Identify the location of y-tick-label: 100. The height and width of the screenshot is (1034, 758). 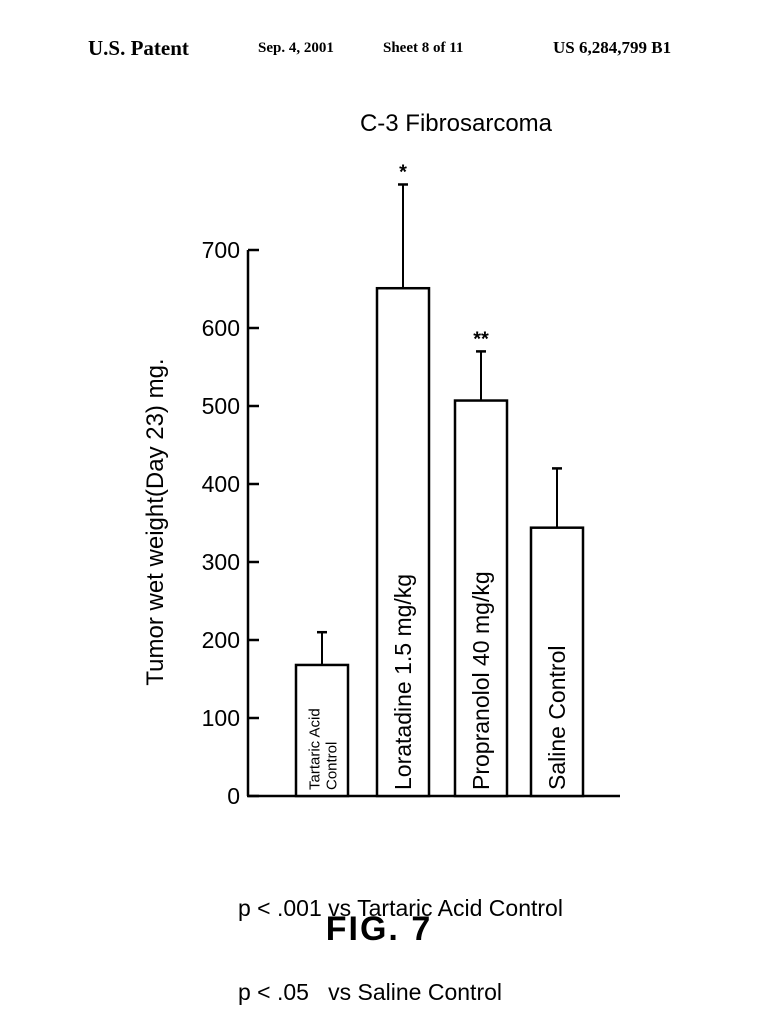
(221, 718).